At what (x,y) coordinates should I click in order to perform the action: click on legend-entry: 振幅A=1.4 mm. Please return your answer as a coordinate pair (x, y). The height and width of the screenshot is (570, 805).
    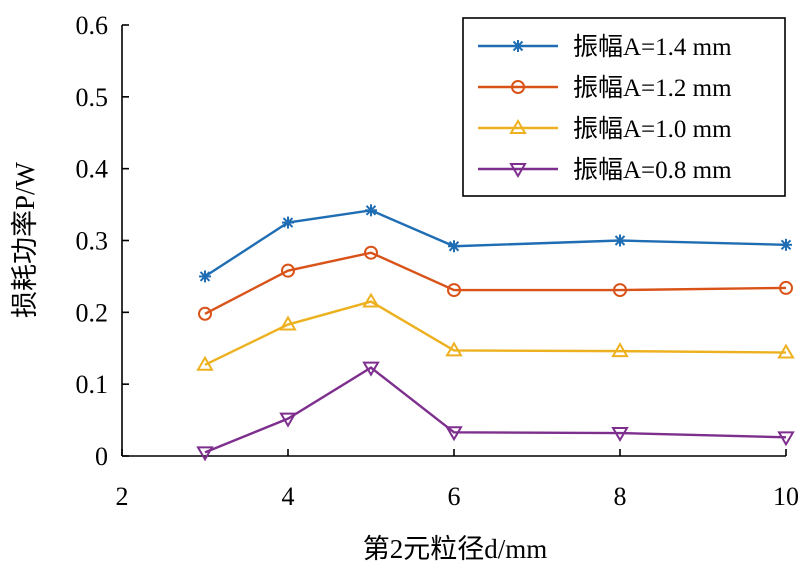
    Looking at the image, I should click on (605, 47).